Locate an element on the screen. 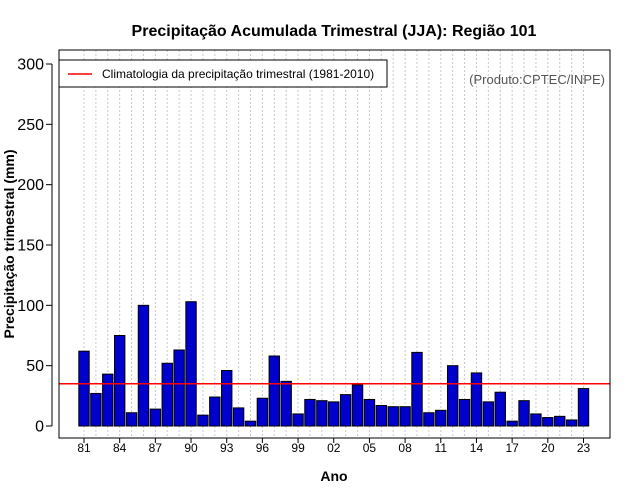  bar-2015 is located at coordinates (488, 414).